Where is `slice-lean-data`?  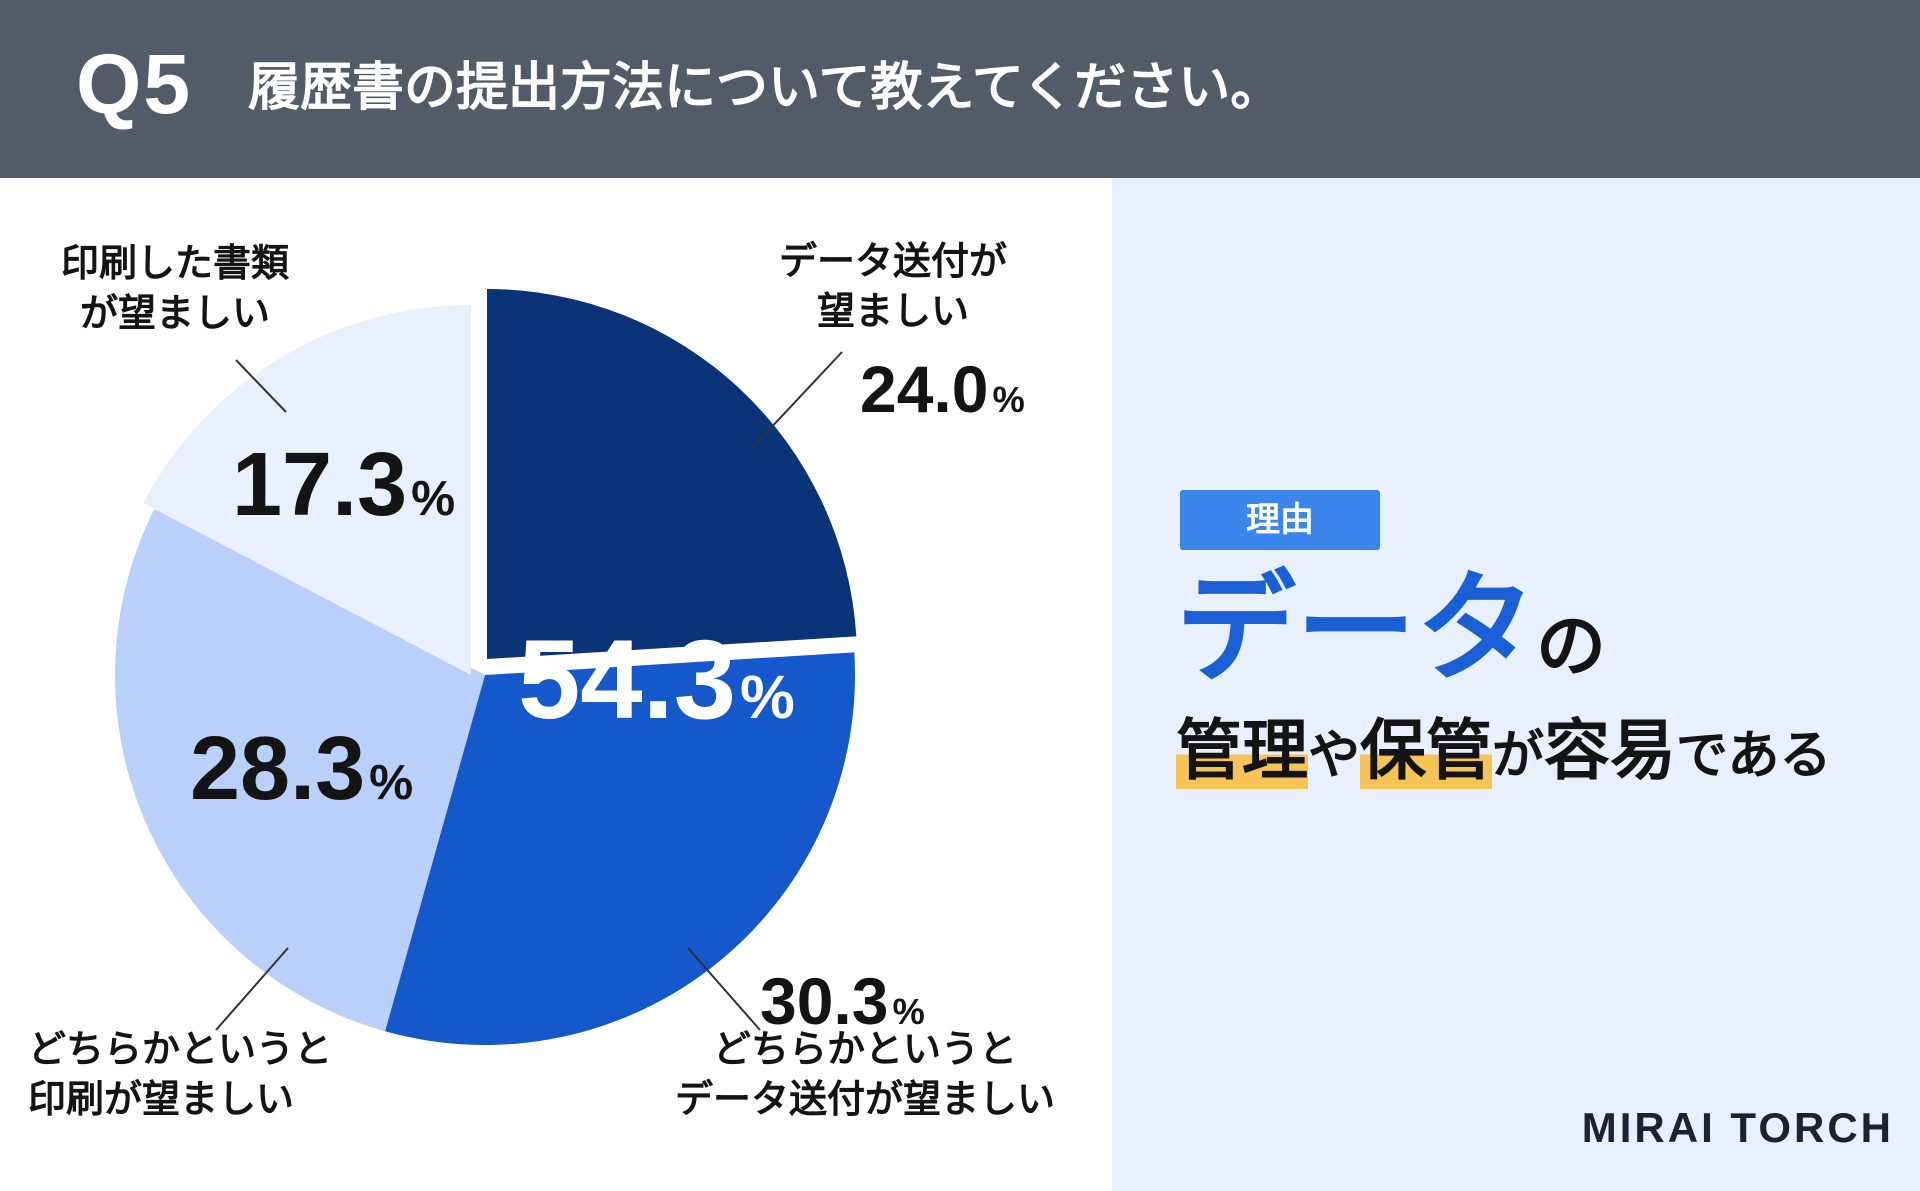 slice-lean-data is located at coordinates (620, 848).